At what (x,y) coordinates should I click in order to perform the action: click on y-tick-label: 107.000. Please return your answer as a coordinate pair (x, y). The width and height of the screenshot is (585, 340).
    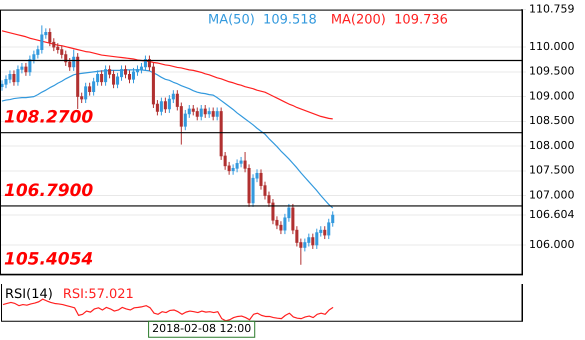
    Looking at the image, I should click on (551, 195).